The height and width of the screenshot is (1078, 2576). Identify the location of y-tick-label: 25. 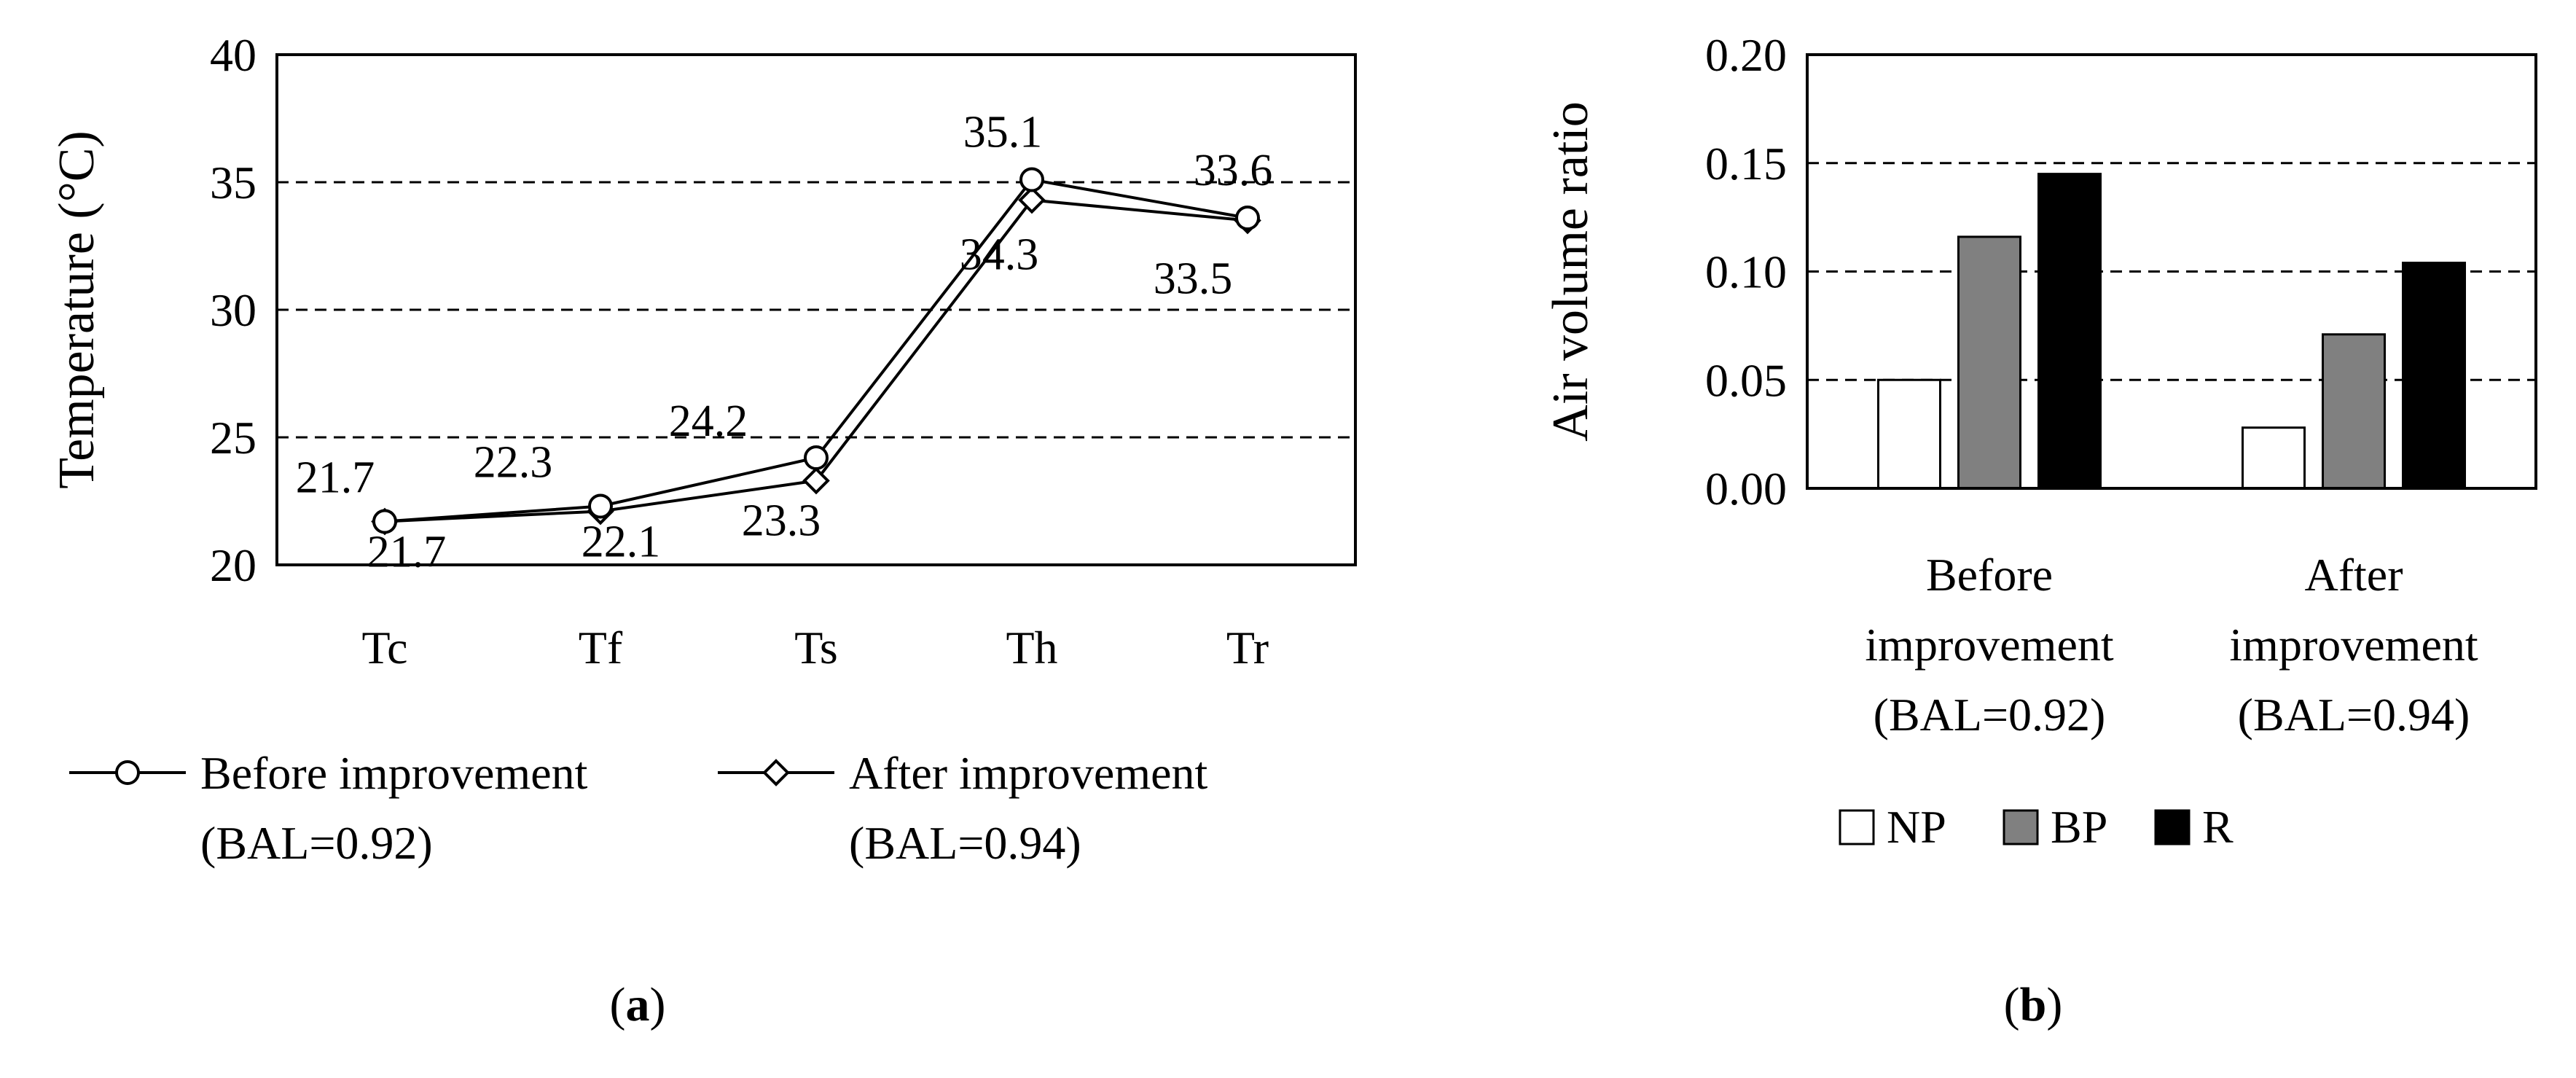
(233, 438).